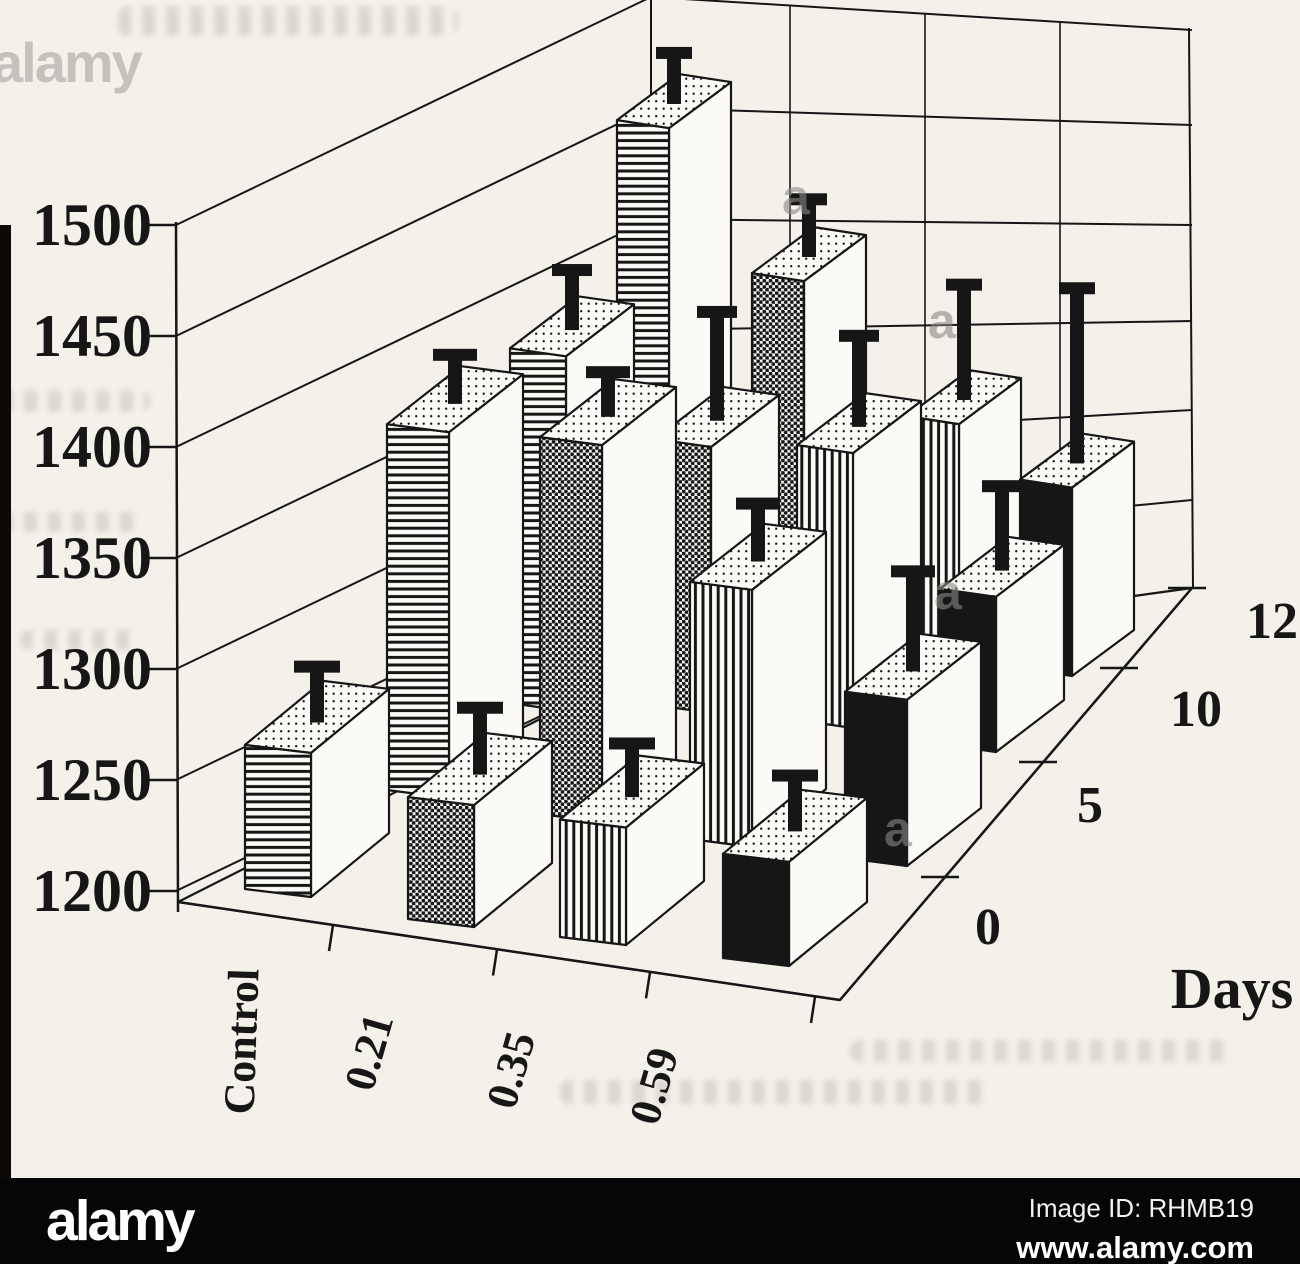  What do you see at coordinates (92, 447) in the screenshot?
I see `y-tick-label: 1400` at bounding box center [92, 447].